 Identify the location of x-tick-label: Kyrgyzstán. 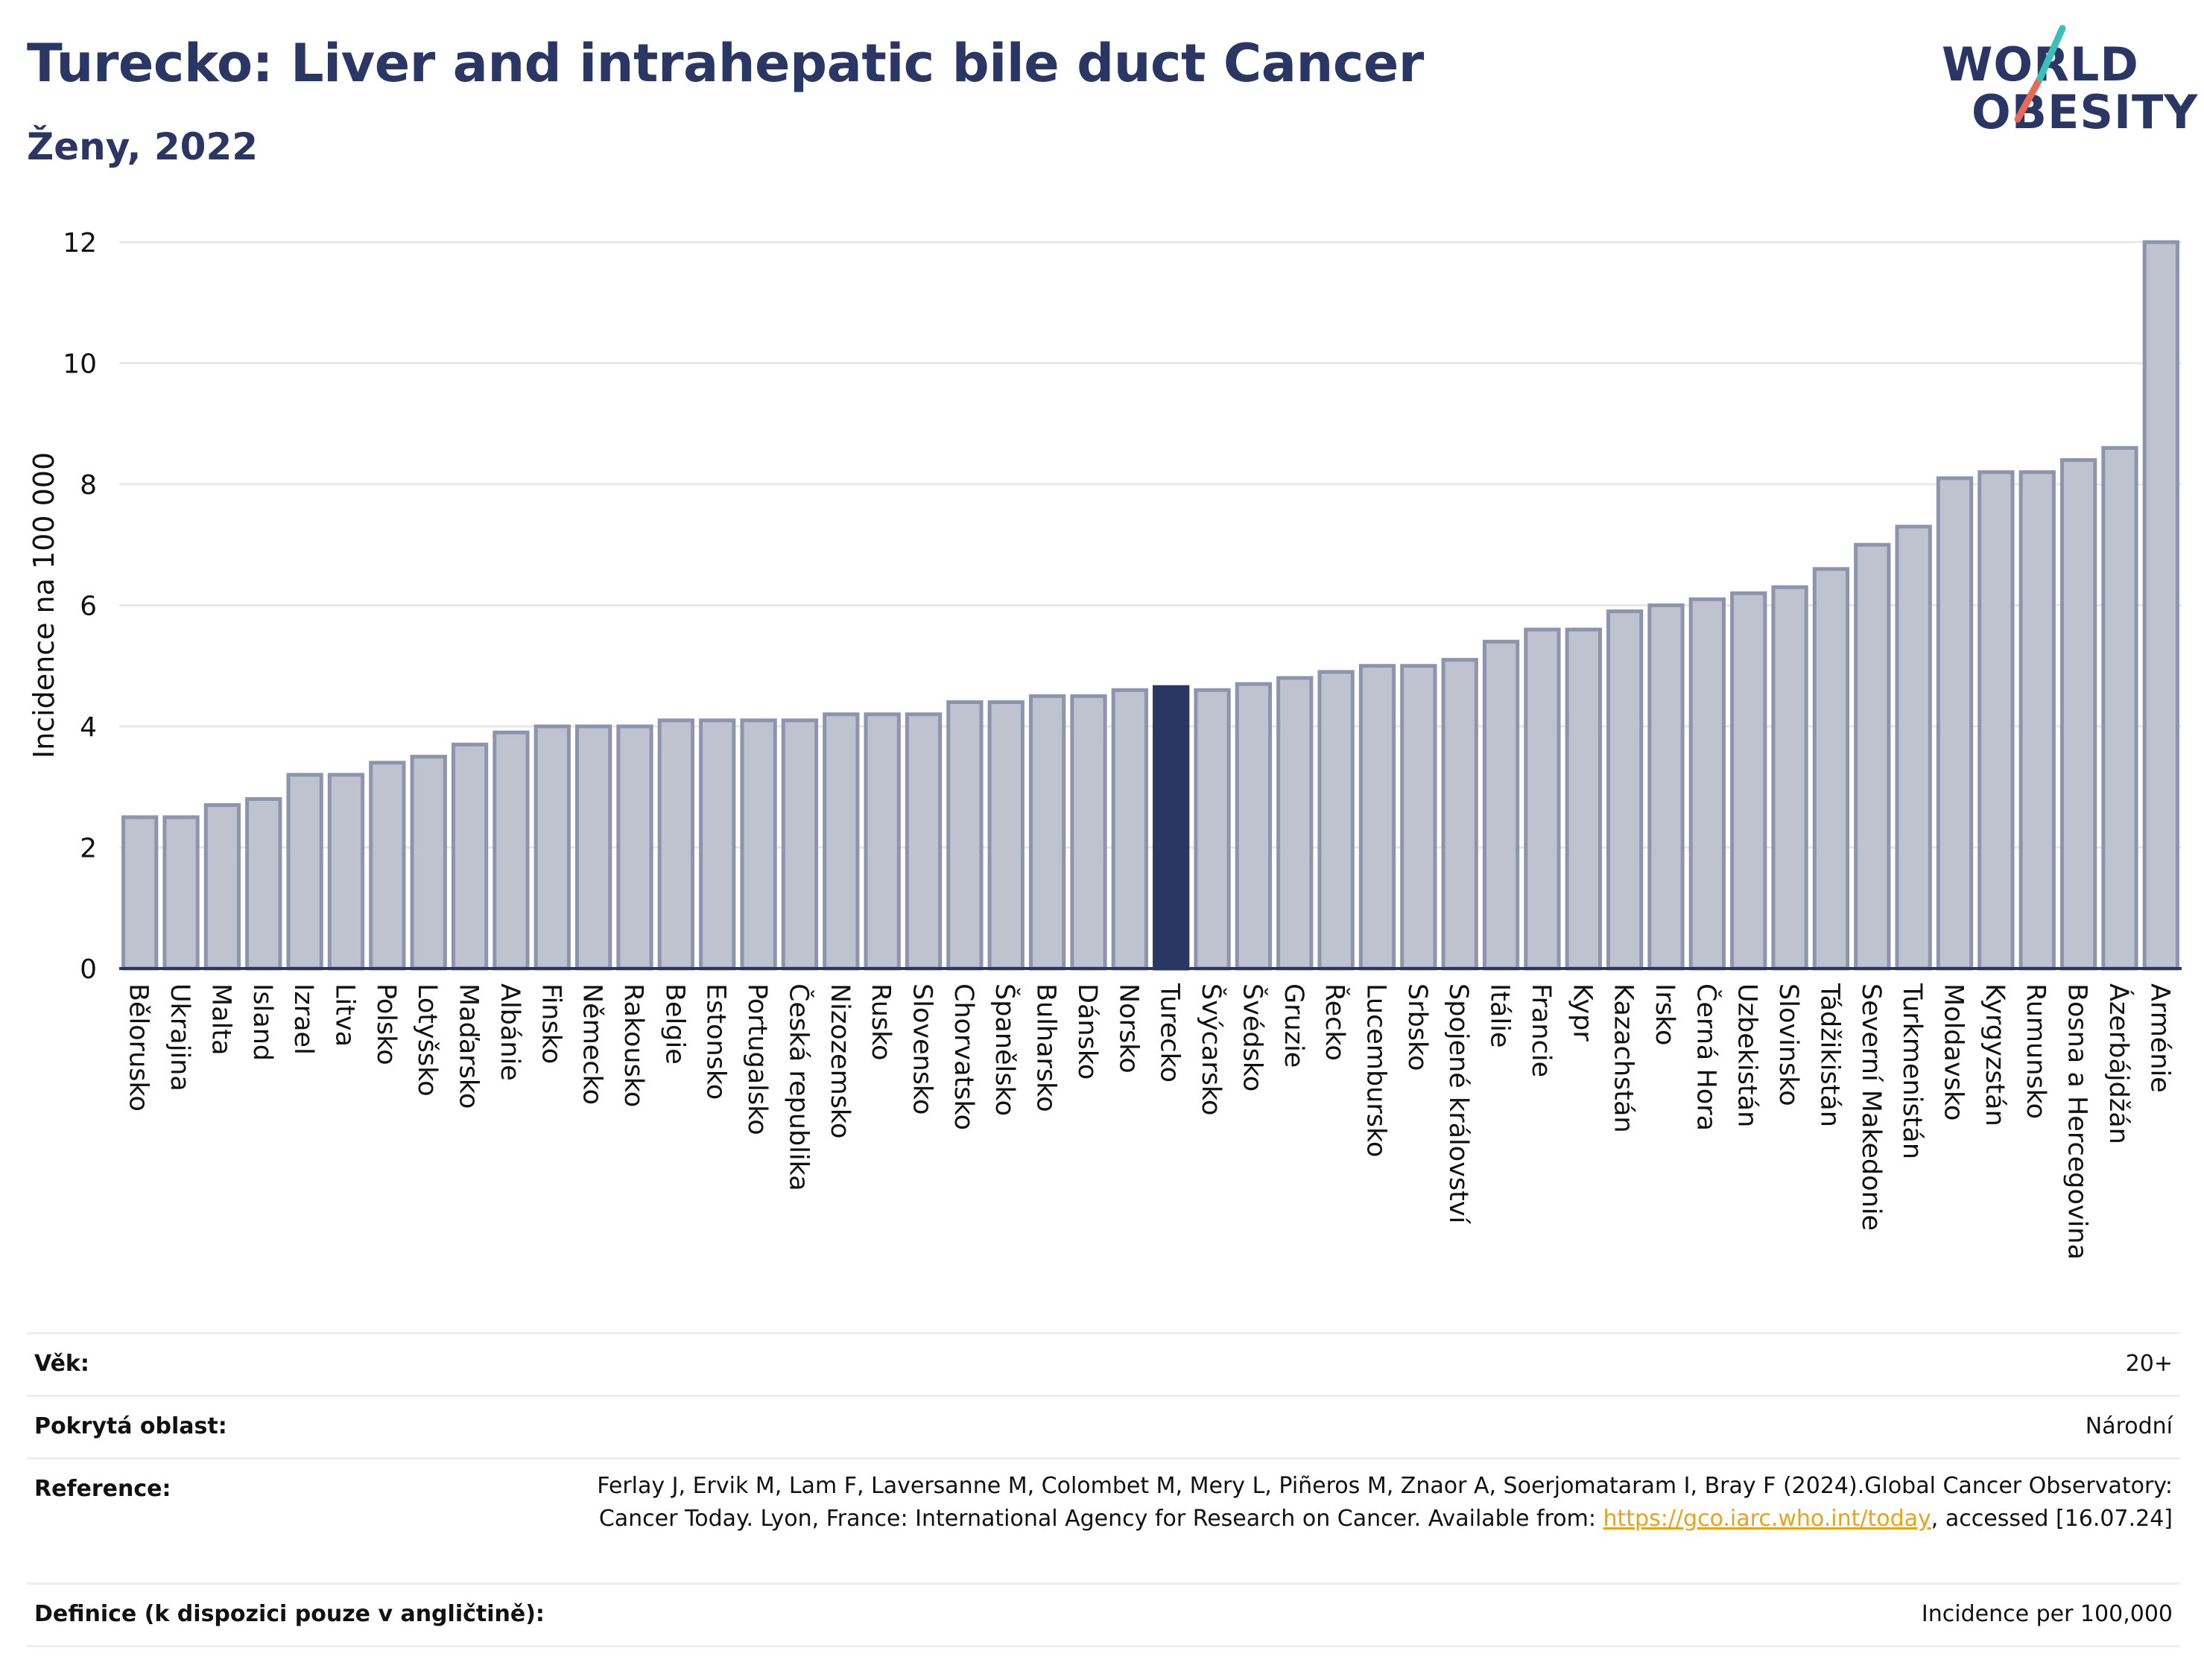
(1995, 1054).